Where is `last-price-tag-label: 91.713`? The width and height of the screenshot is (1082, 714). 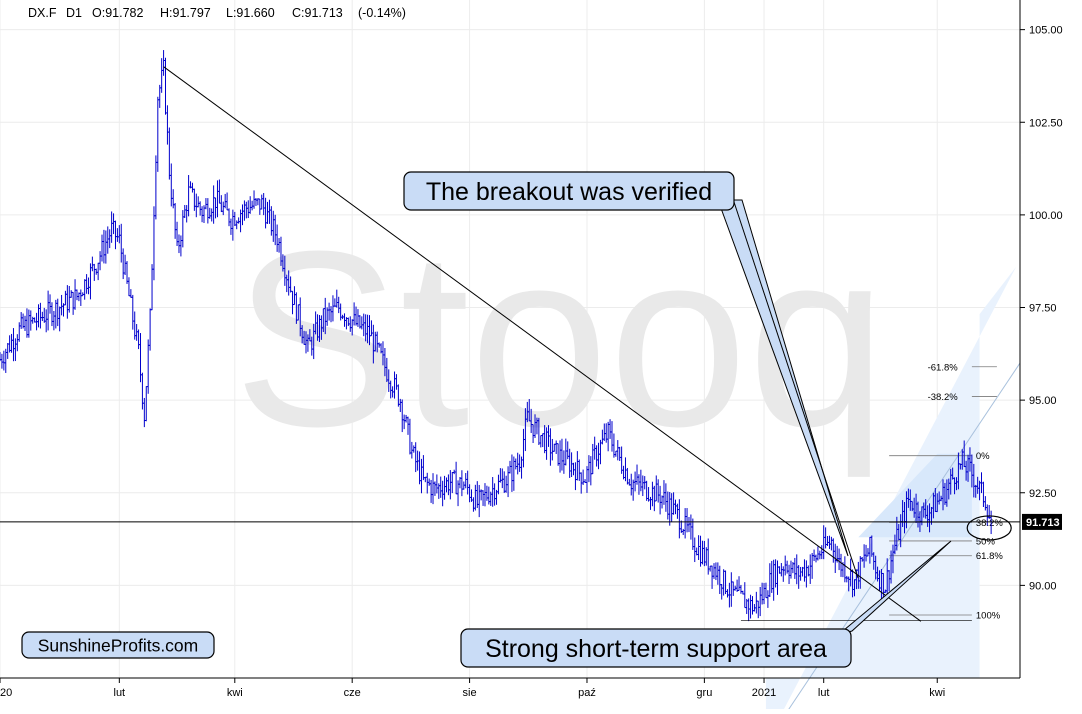 last-price-tag-label: 91.713 is located at coordinates (1043, 523).